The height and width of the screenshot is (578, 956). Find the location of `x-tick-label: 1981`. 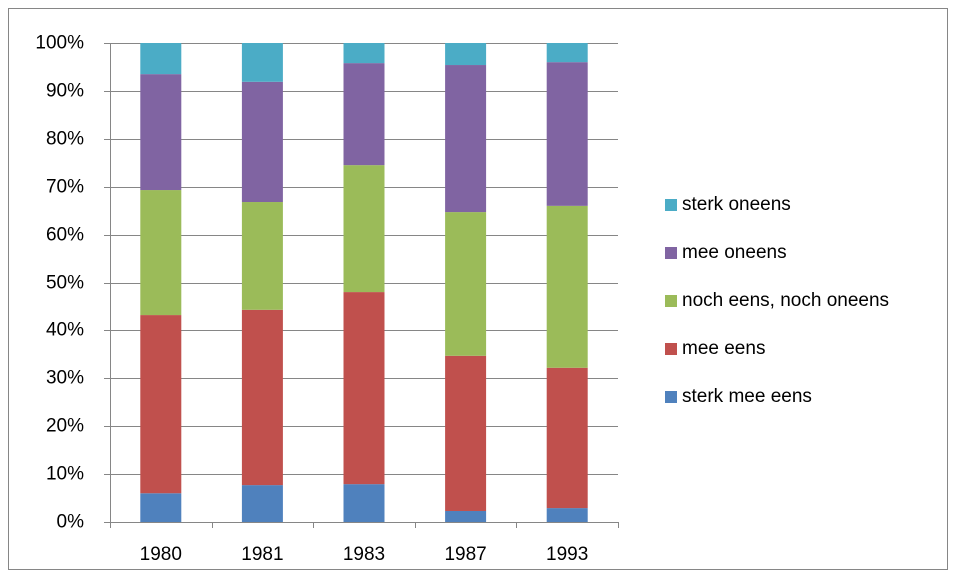

x-tick-label: 1981 is located at coordinates (262, 554).